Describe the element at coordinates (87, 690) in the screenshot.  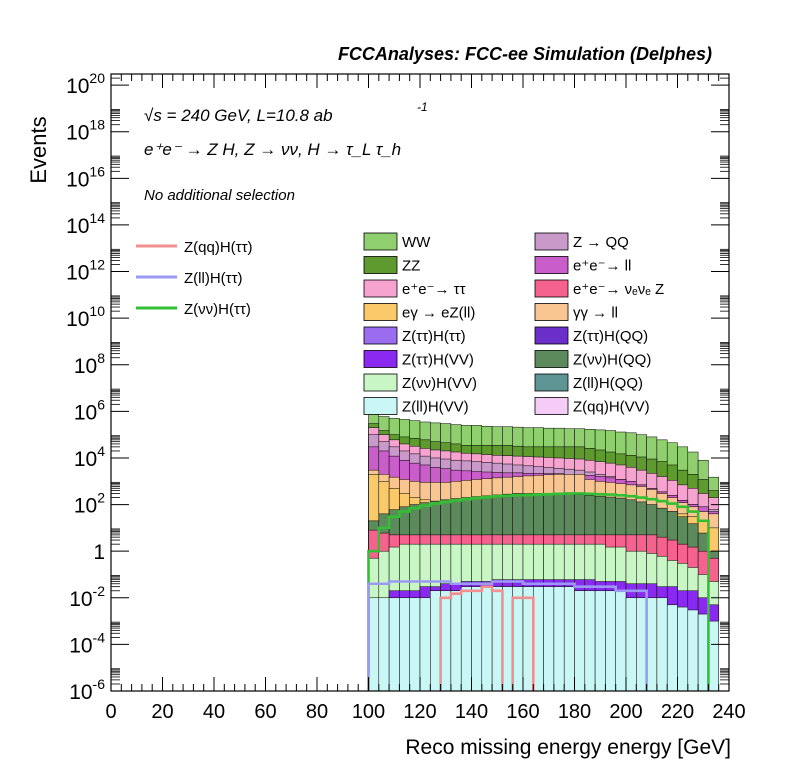
I see `y-tick-label-0: 10⁻⁶` at that location.